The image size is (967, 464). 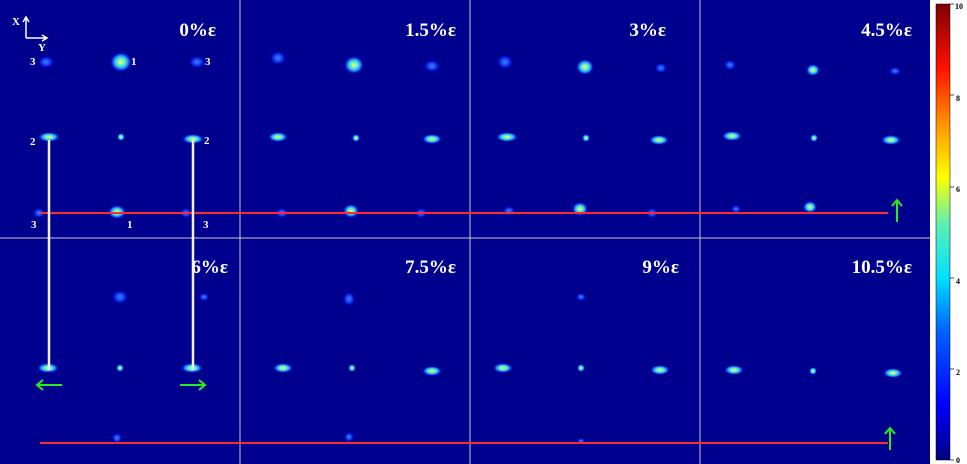 I want to click on panel-label-3: 4.5%ε, so click(x=886, y=30).